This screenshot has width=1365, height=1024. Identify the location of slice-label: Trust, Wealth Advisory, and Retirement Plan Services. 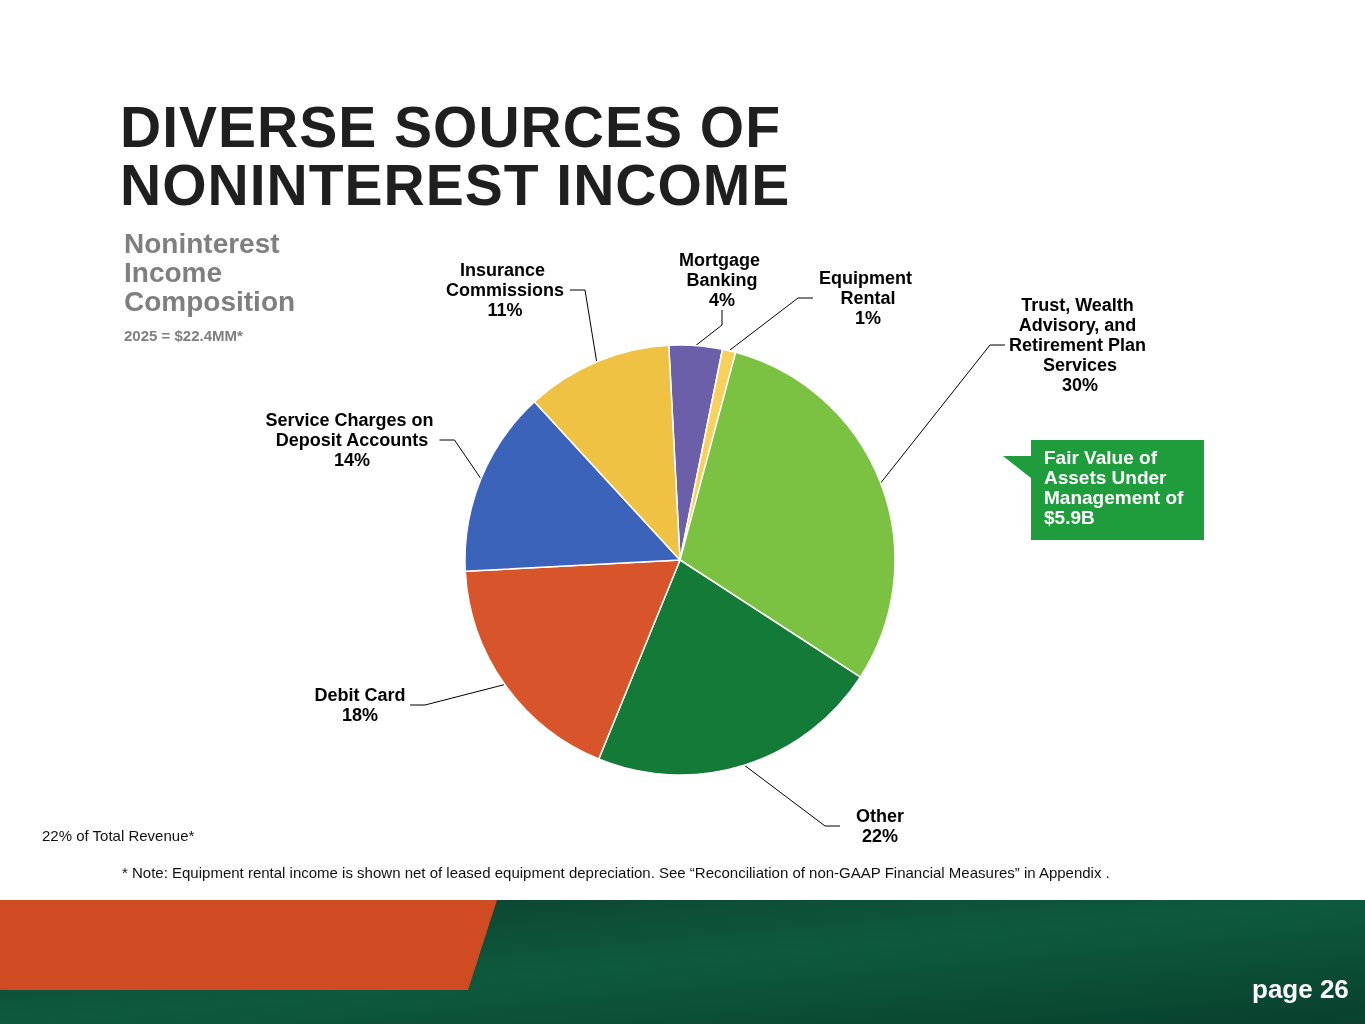
(1080, 335).